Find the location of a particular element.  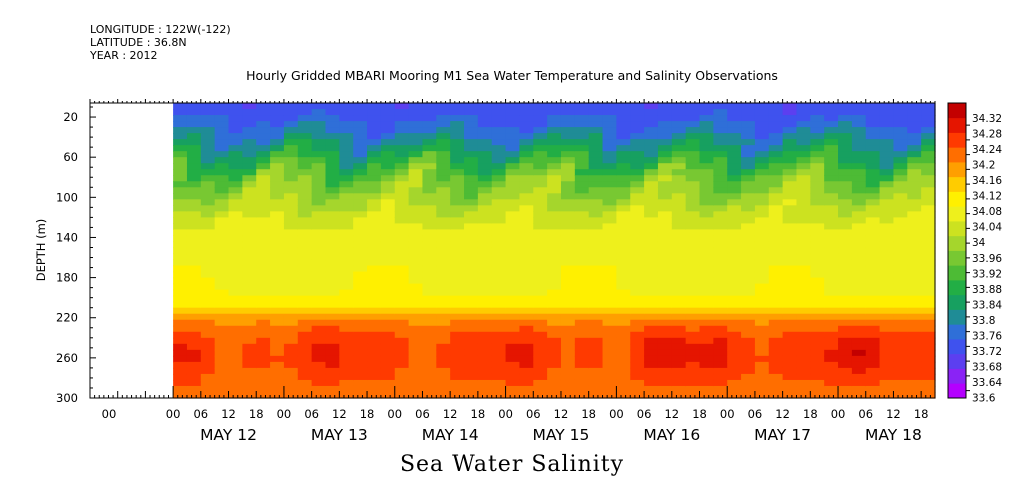

colorbar-swatch is located at coordinates (957, 332).